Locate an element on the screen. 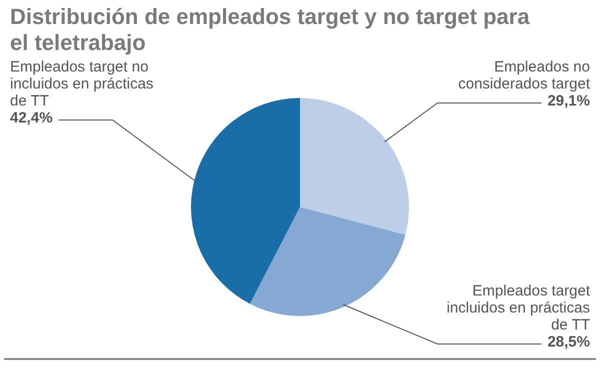 This screenshot has width=600, height=372. slice-label: Empleados target no incluidos en prácticas de TT is located at coordinates (82, 84).